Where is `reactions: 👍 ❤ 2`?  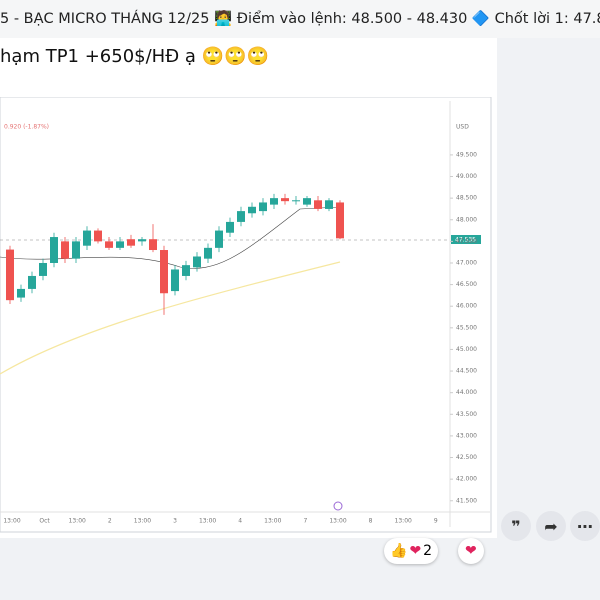 reactions: 👍 ❤ 2 is located at coordinates (411, 551).